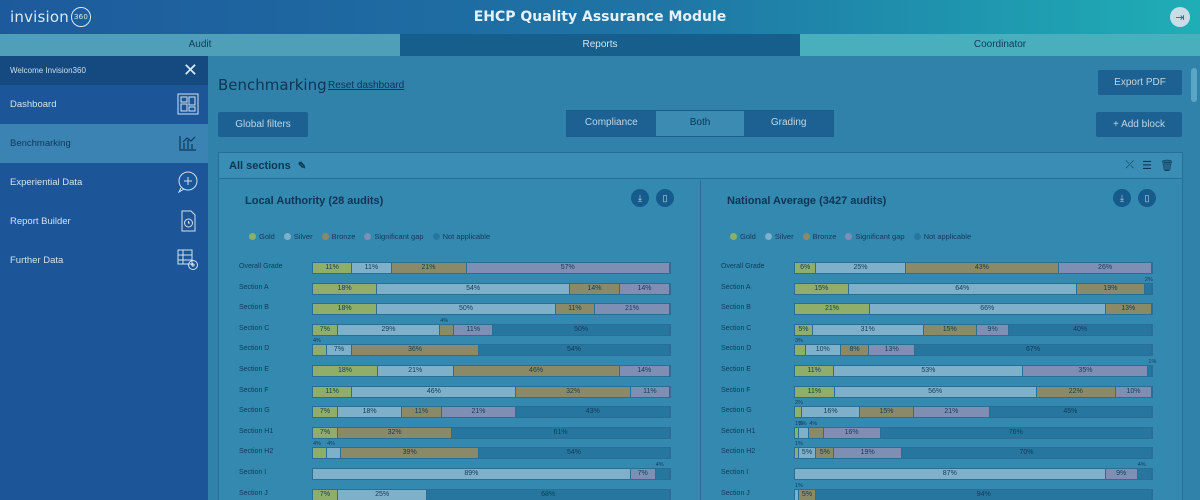  Describe the element at coordinates (868, 329) in the screenshot. I see `bar-segment-silver: 31%` at that location.